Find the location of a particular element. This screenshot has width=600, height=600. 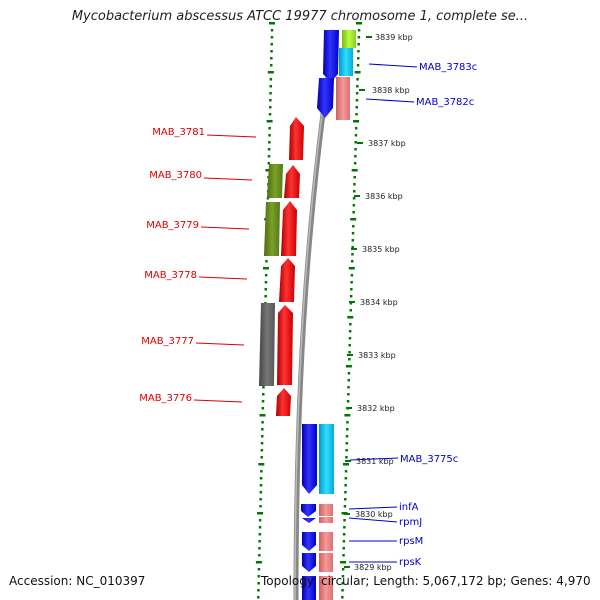

left-feature-track is located at coordinates (281, 266).